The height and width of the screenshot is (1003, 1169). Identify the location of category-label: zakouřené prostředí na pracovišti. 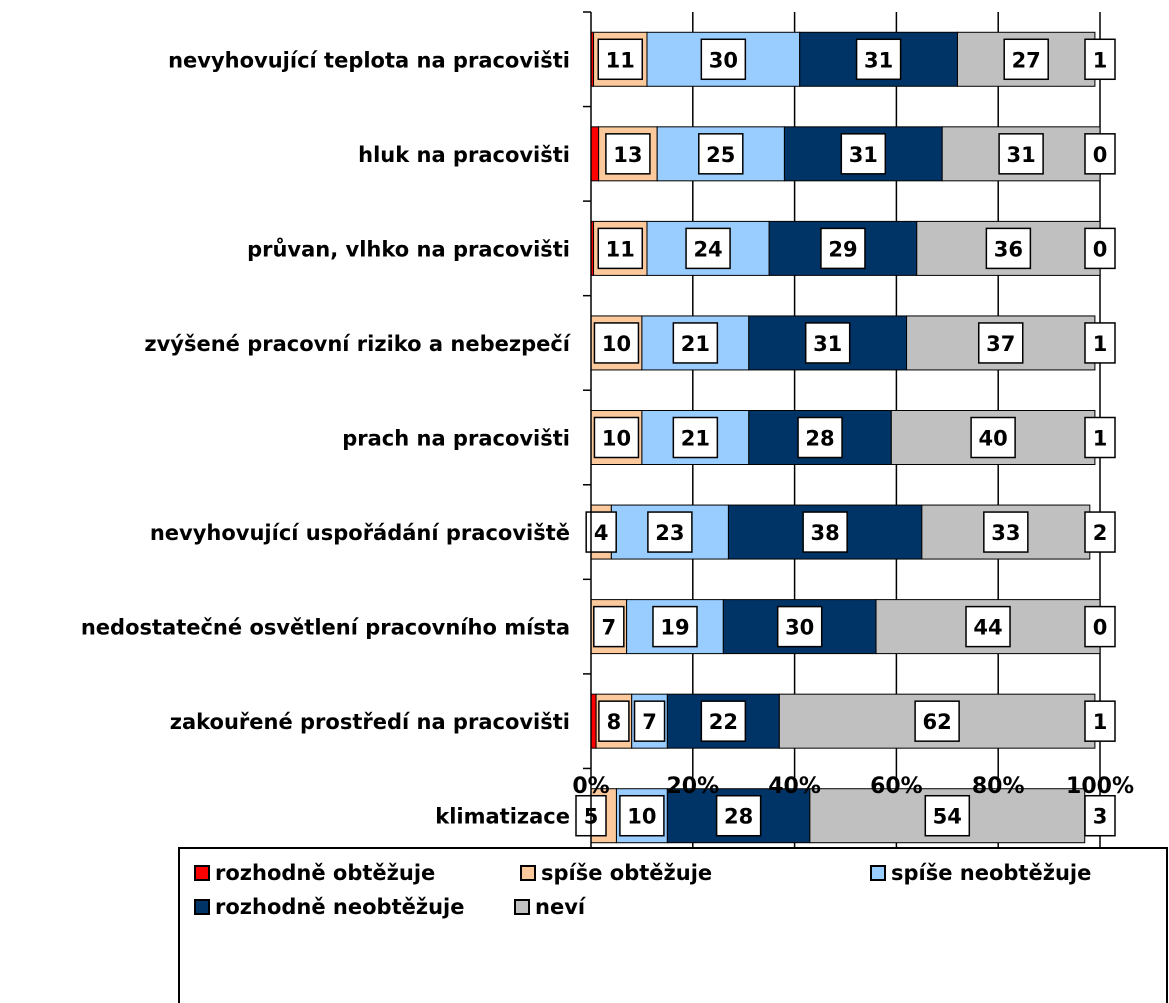
(370, 722).